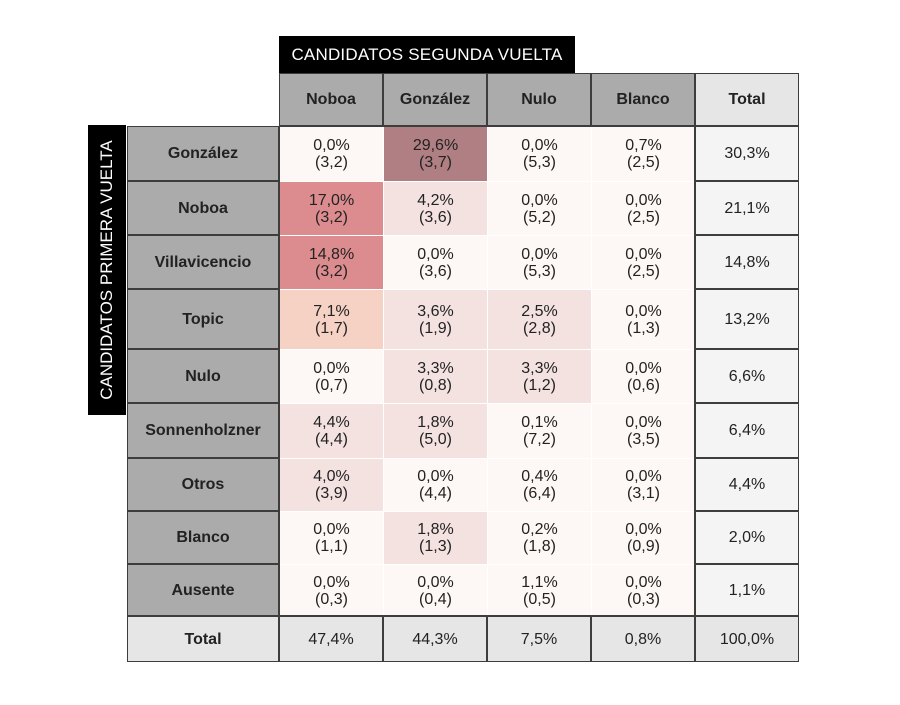  I want to click on row-total: 14,8%, so click(747, 262).